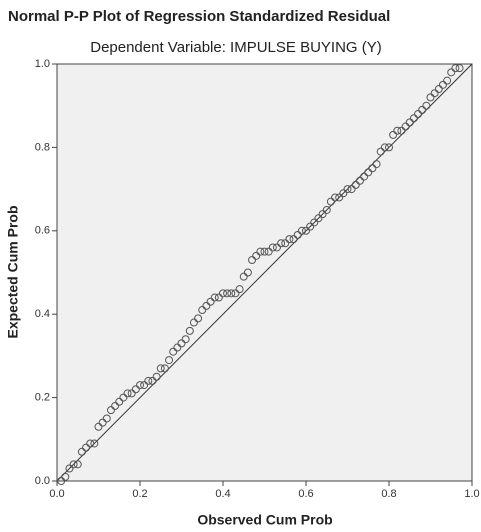  I want to click on y-tick-label: 0.8, so click(42, 147).